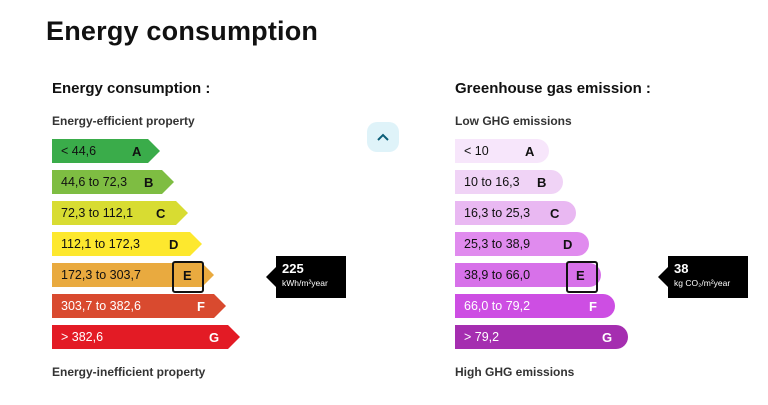 The height and width of the screenshot is (405, 768). I want to click on ghg-value: 38, so click(681, 268).